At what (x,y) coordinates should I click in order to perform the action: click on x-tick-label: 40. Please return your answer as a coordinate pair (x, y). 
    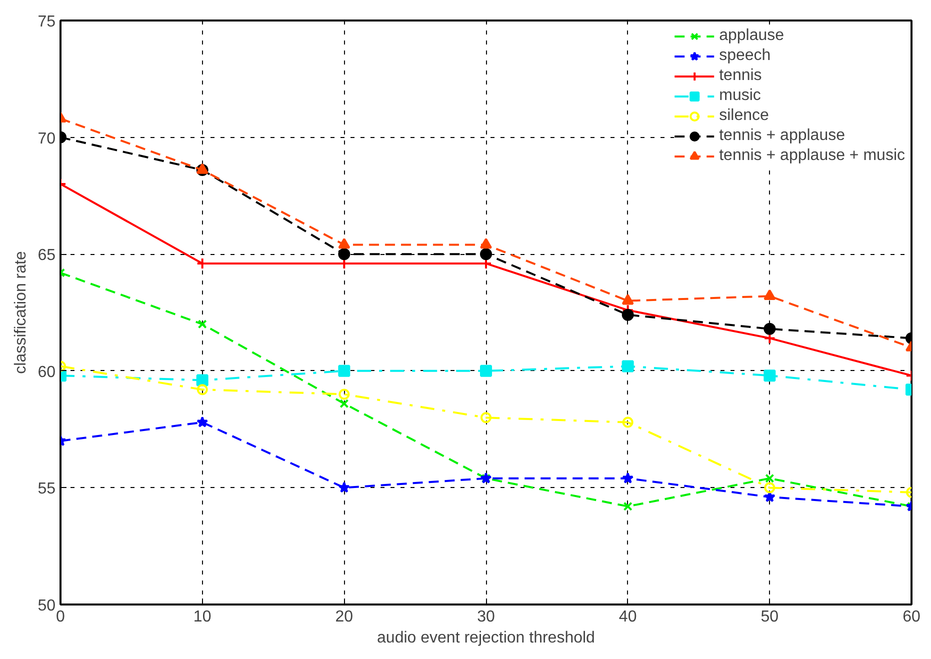
    Looking at the image, I should click on (627, 617).